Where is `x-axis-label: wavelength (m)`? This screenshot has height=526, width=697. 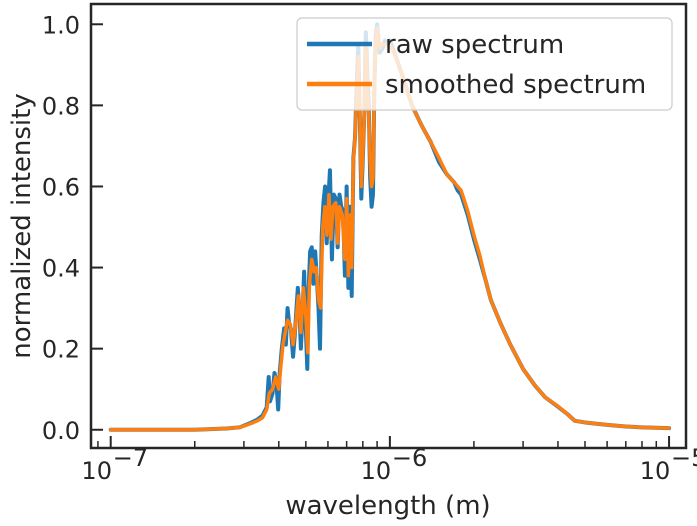 x-axis-label: wavelength (m) is located at coordinates (387, 506).